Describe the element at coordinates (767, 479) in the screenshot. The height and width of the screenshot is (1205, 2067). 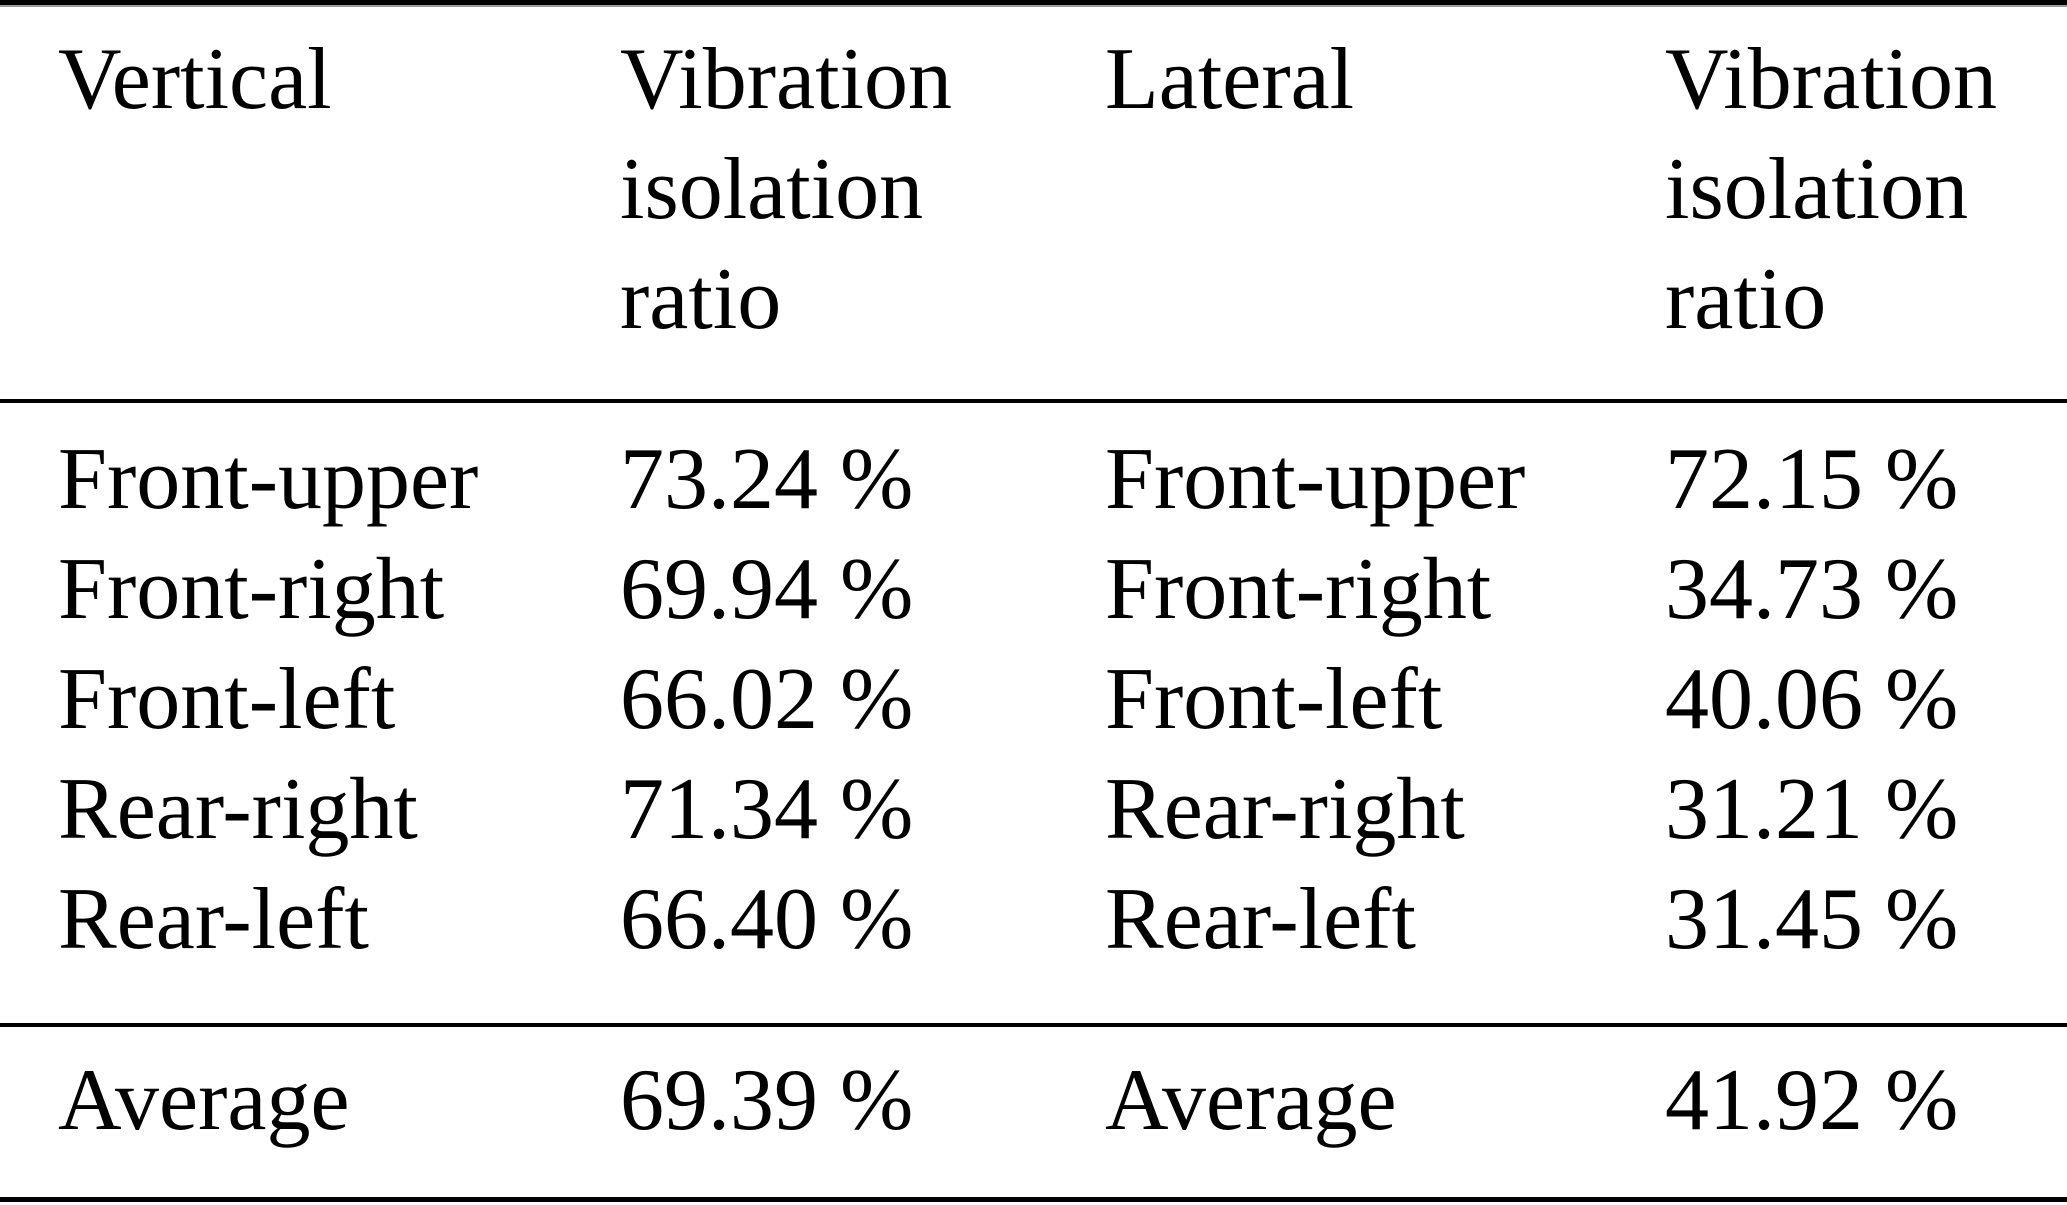
I see `vertical-ratio-cell: 73.24 %` at that location.